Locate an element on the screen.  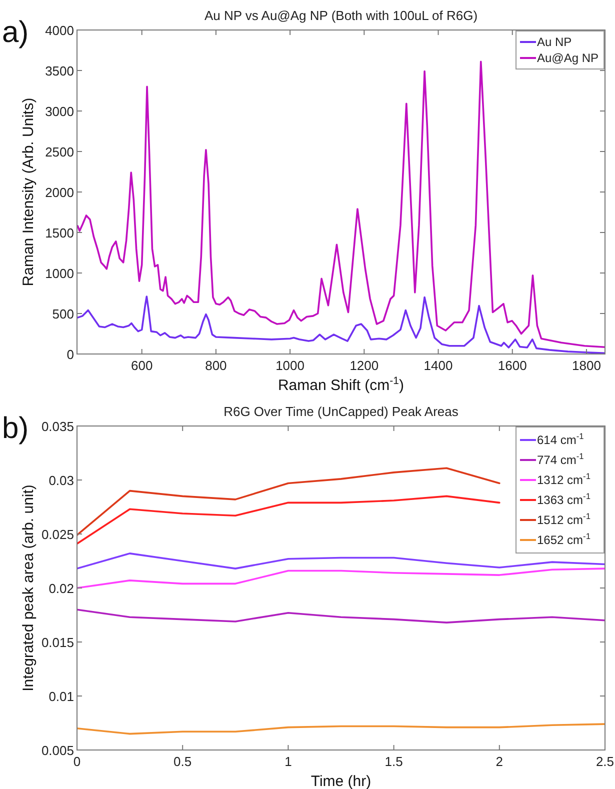
text: b) is located at coordinates (15, 428).